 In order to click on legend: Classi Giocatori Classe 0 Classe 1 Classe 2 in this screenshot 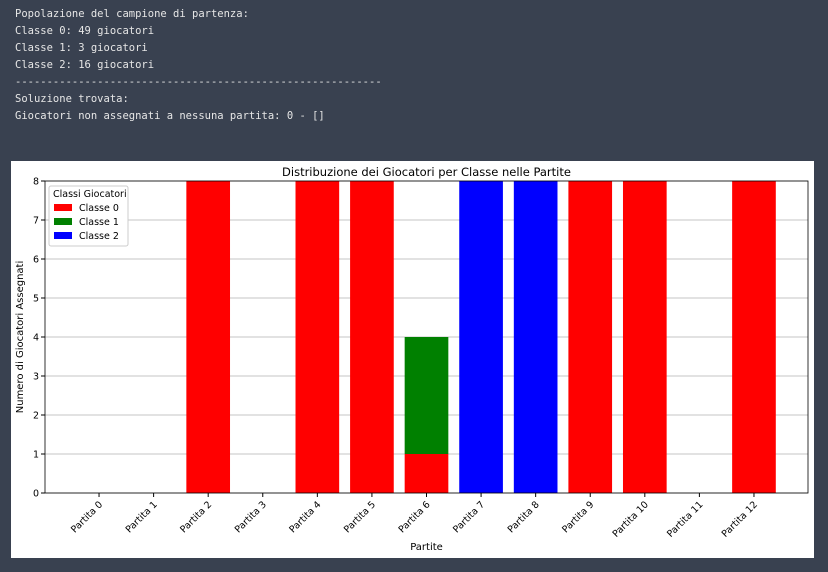, I will do `click(88, 216)`.